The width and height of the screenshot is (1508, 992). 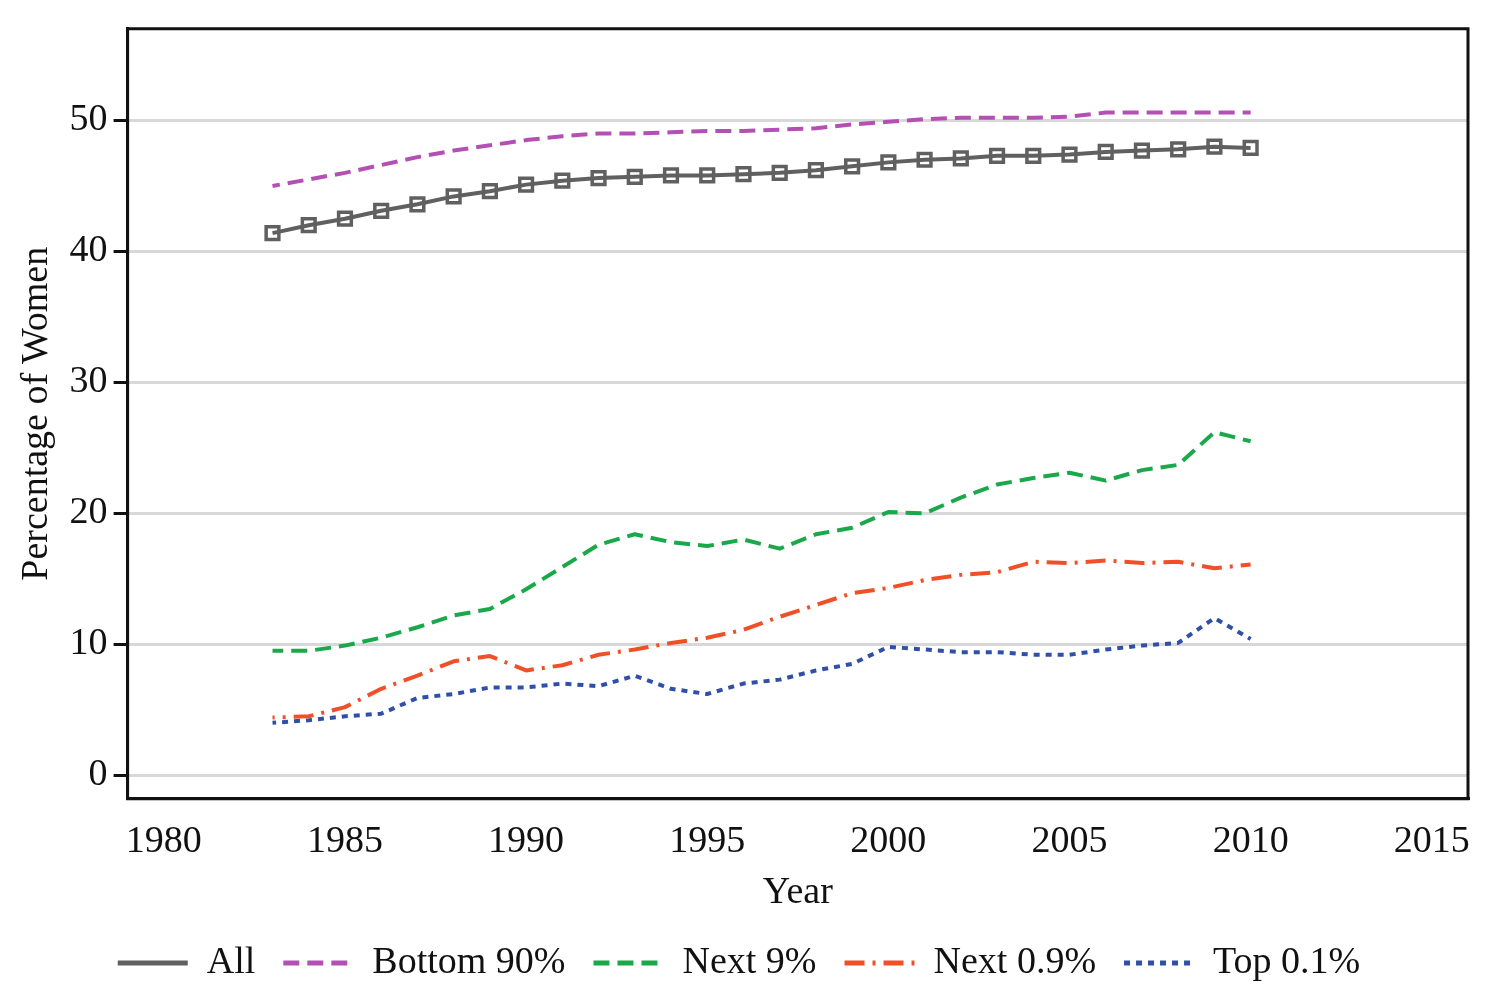 What do you see at coordinates (1015, 959) in the screenshot?
I see `legend-label: Next 0.9%` at bounding box center [1015, 959].